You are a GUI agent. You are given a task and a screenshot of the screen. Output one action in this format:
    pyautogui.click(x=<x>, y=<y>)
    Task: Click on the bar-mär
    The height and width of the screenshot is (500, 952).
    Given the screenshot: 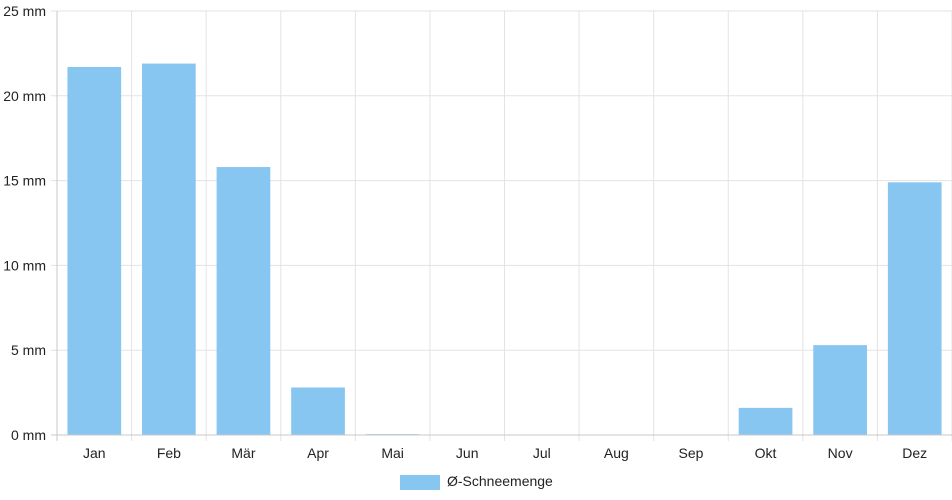 What is the action you would take?
    pyautogui.click(x=243, y=301)
    